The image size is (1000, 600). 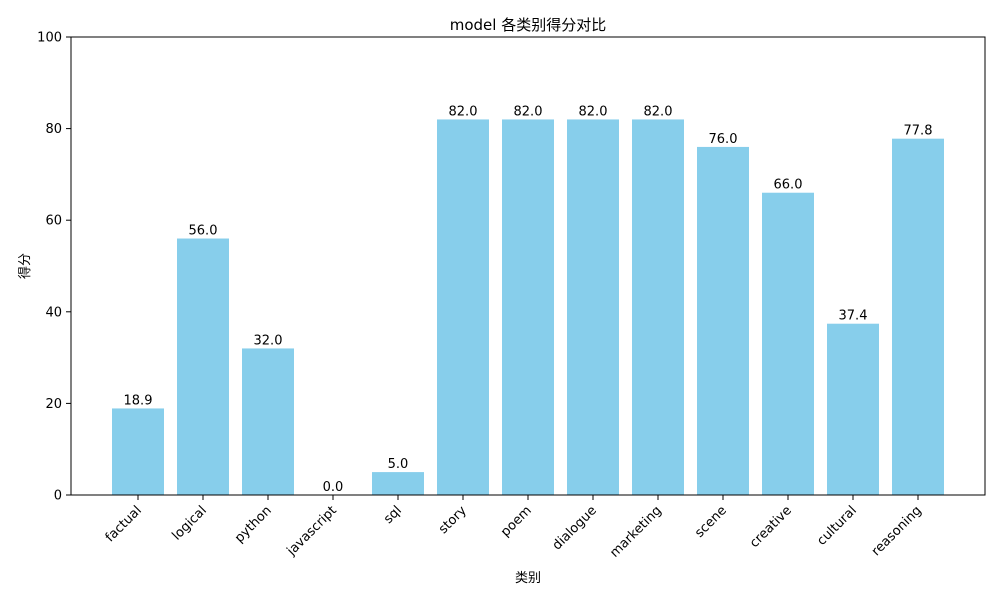 I want to click on bar-poem, so click(x=528, y=307).